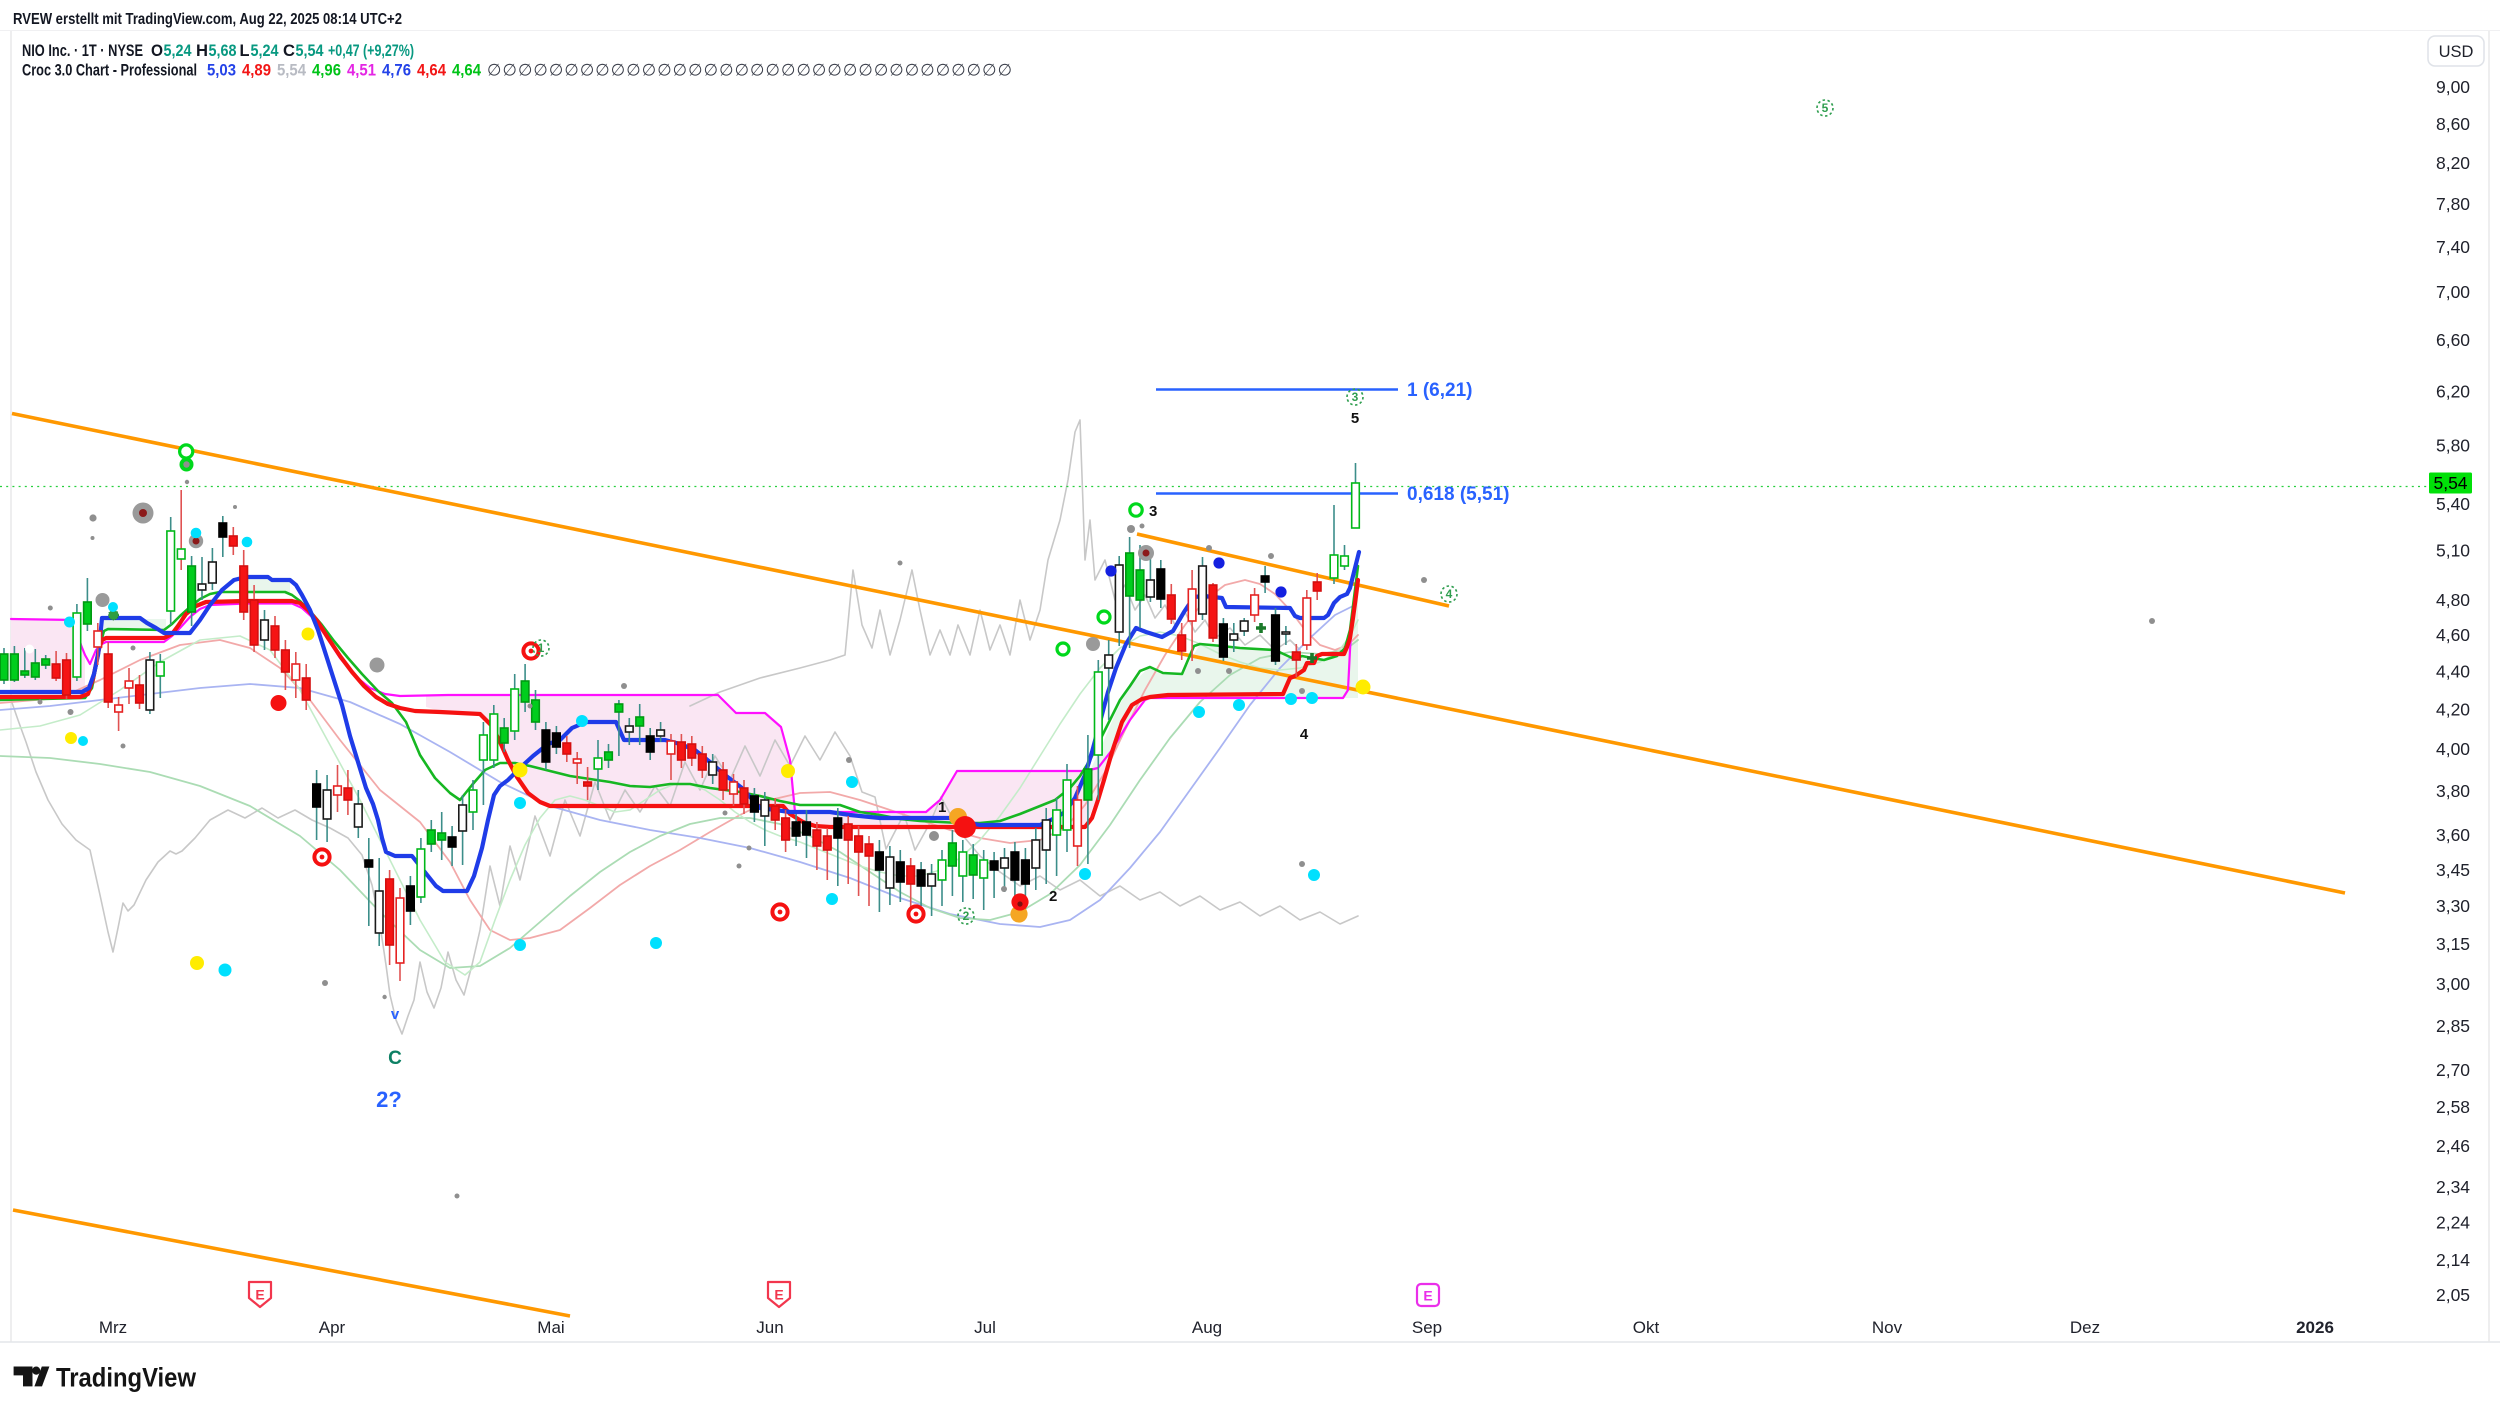  Describe the element at coordinates (550, 1327) in the screenshot. I see `svg-text: Mai` at that location.